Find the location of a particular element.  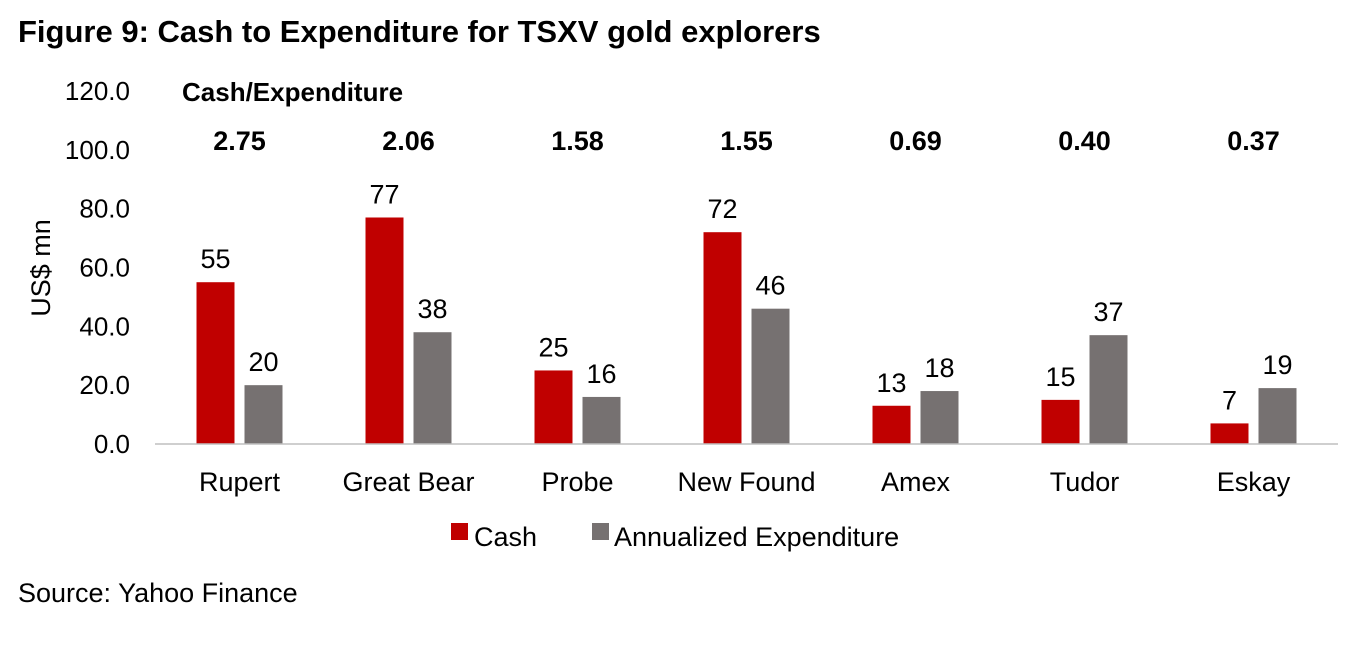

data-label-cash: 77 is located at coordinates (384, 194).